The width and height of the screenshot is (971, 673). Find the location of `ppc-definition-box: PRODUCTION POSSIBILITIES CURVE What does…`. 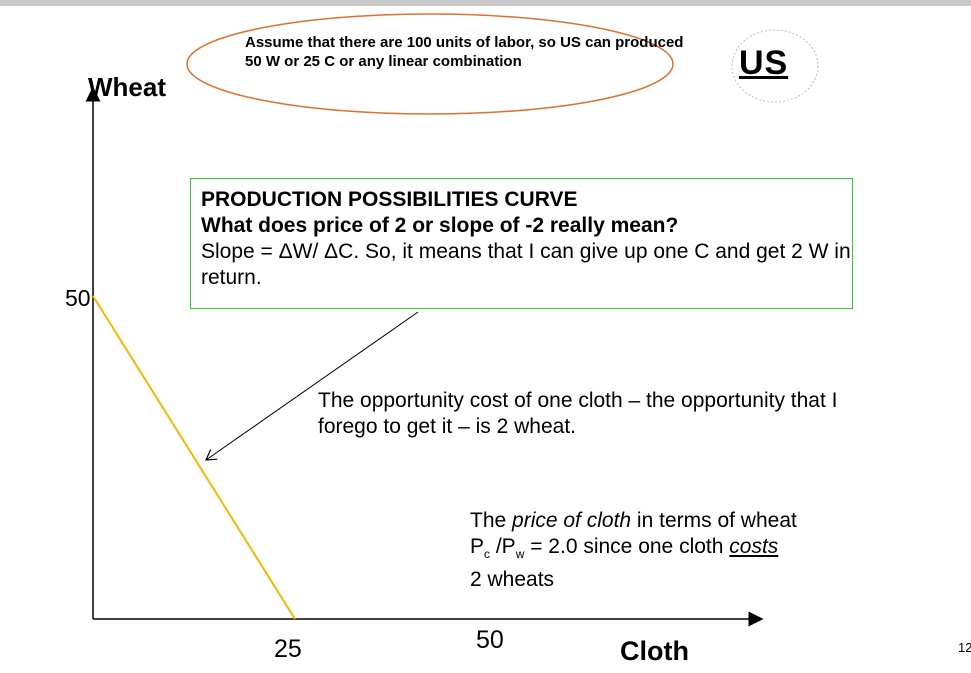

ppc-definition-box: PRODUCTION POSSIBILITIES CURVE What does… is located at coordinates (521, 243).